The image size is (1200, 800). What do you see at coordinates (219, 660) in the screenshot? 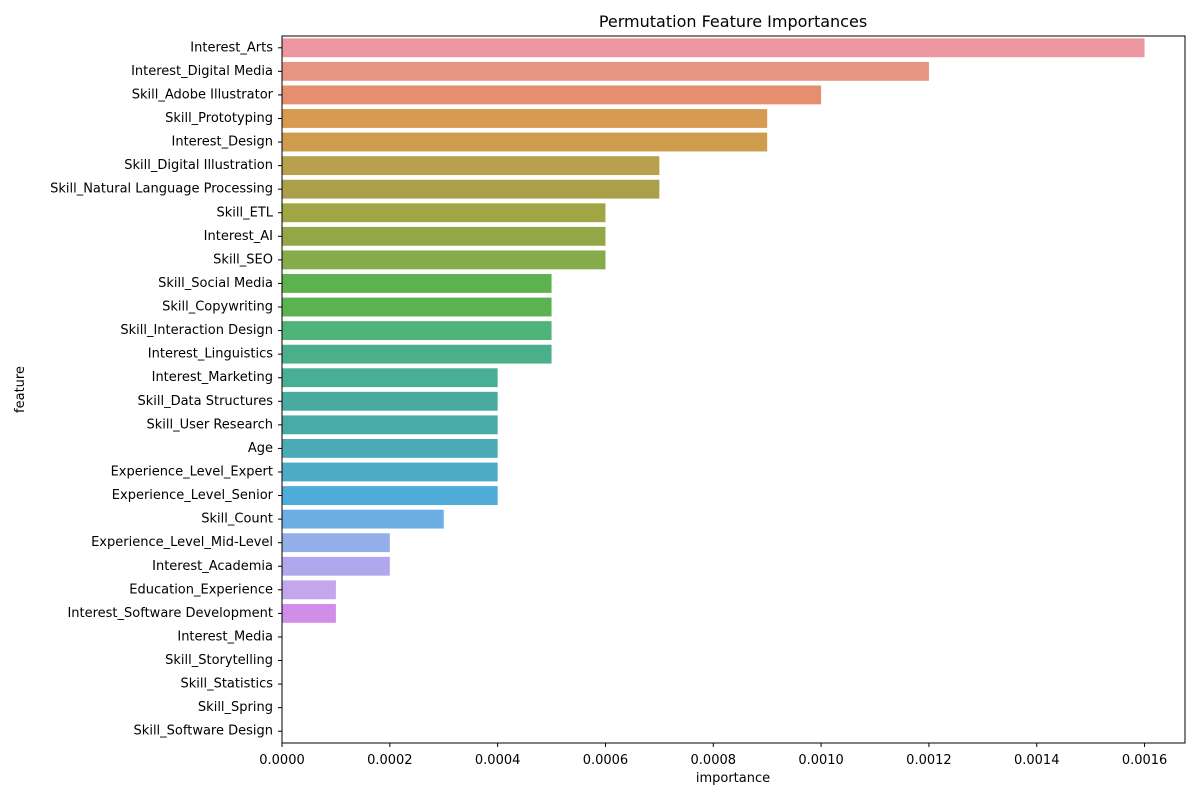
I see `y-tick-label: Skill_Storytelling` at bounding box center [219, 660].